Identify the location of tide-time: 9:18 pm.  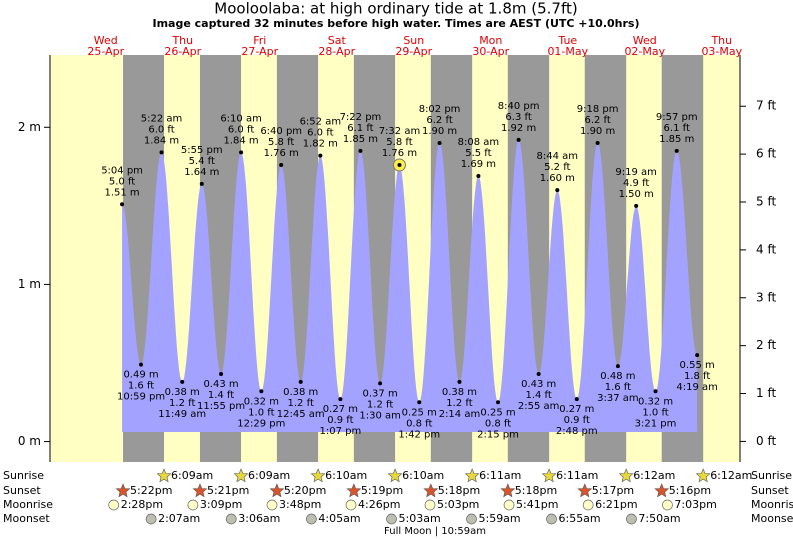
(598, 109).